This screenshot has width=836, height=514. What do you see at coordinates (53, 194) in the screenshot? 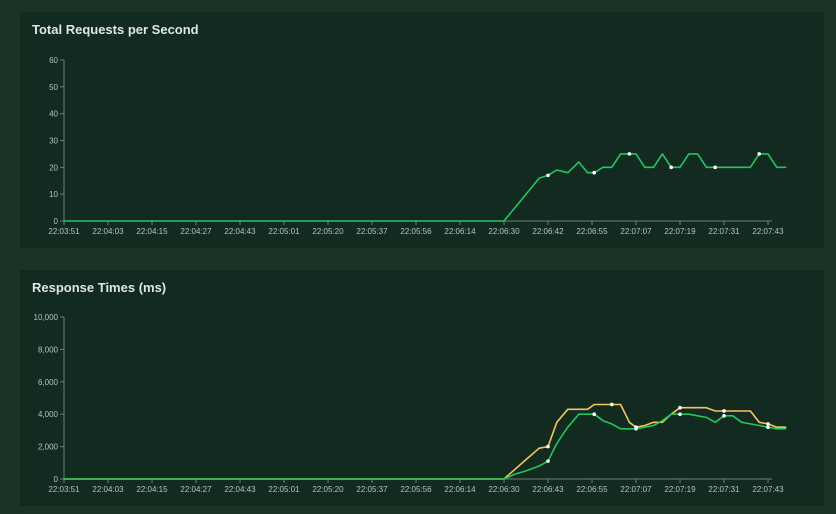
I see `y-tick-label: 10` at bounding box center [53, 194].